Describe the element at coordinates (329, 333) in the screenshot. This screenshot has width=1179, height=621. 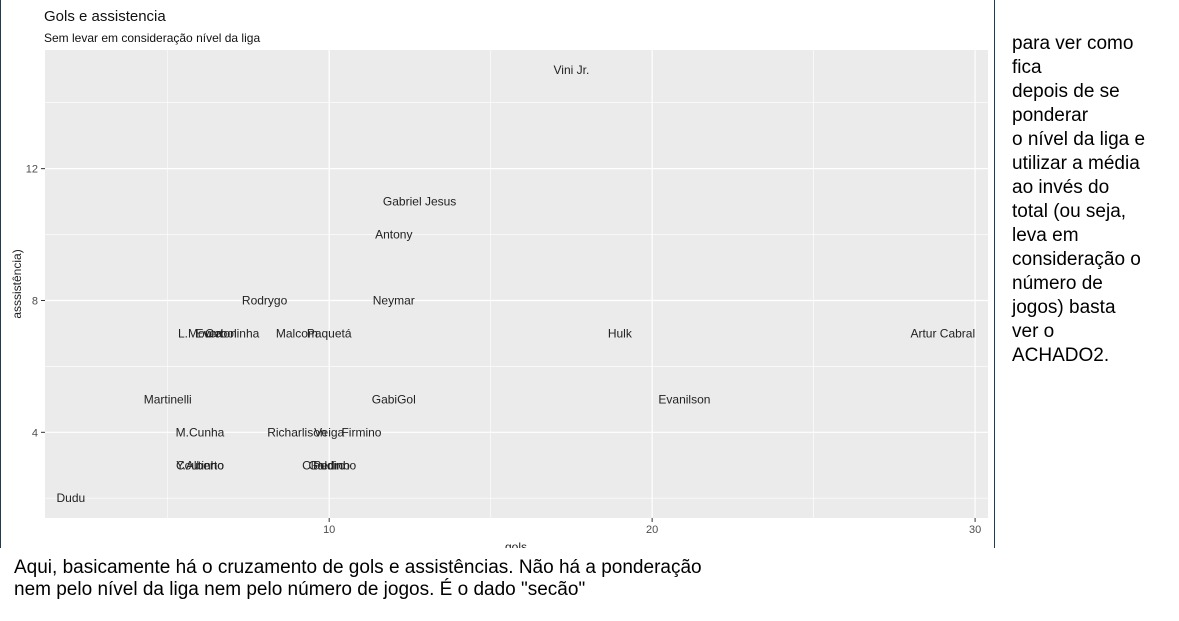
I see `point-label: Paquetá` at that location.